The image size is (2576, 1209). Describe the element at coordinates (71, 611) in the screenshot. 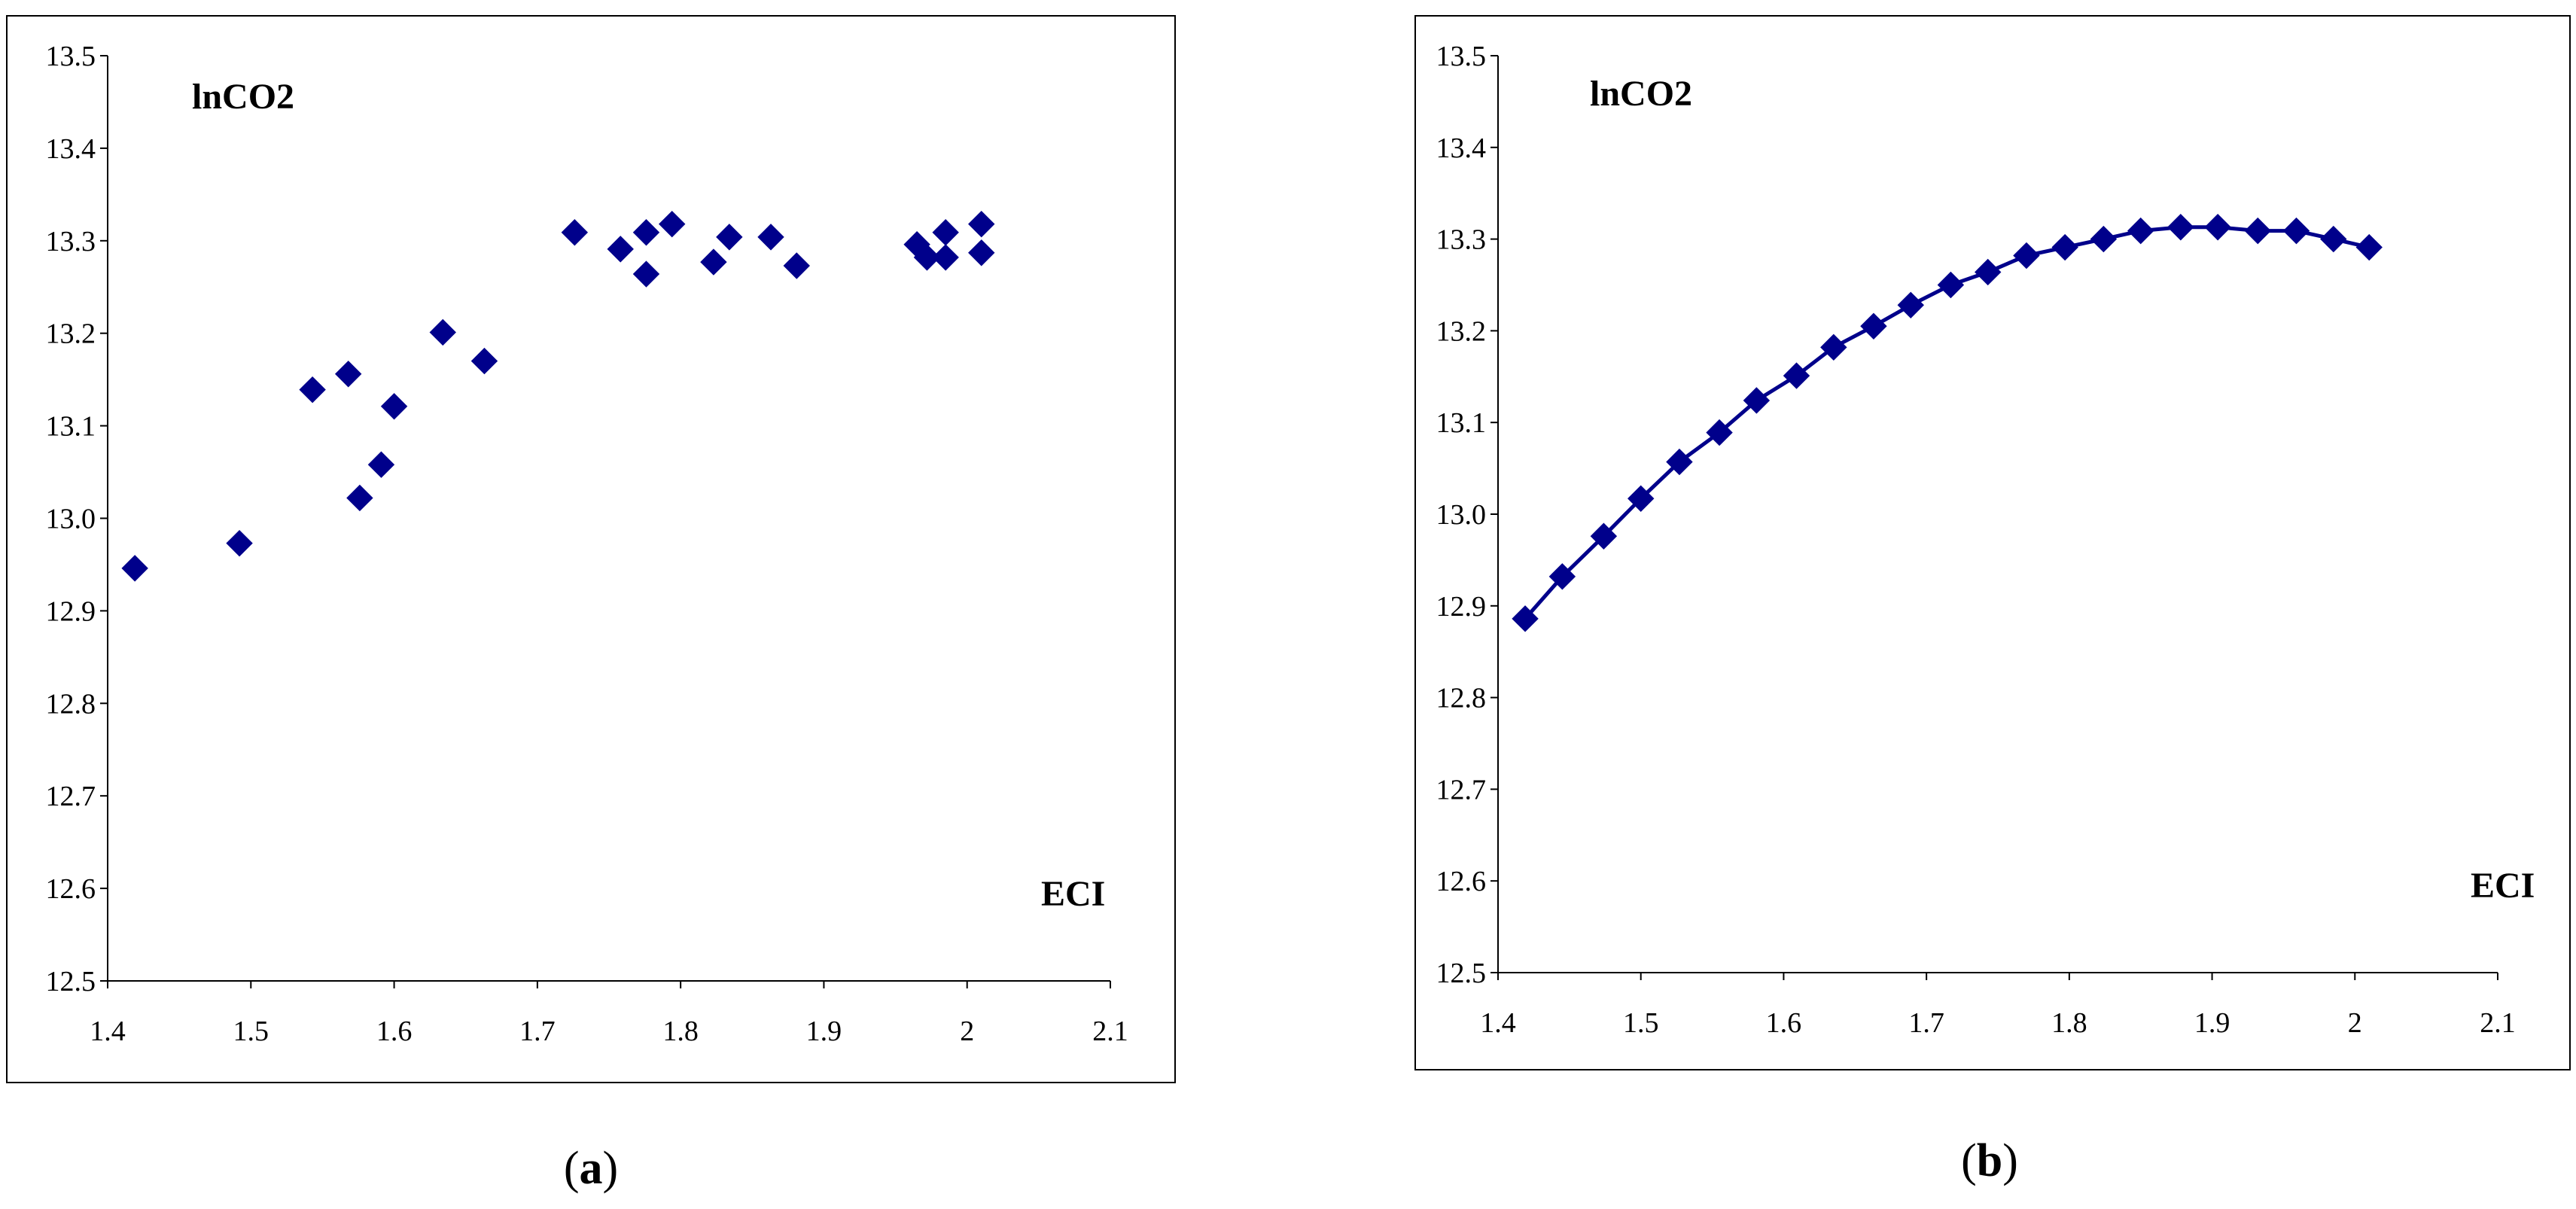

I see `panel-a-y-tick-label: 12.9` at that location.